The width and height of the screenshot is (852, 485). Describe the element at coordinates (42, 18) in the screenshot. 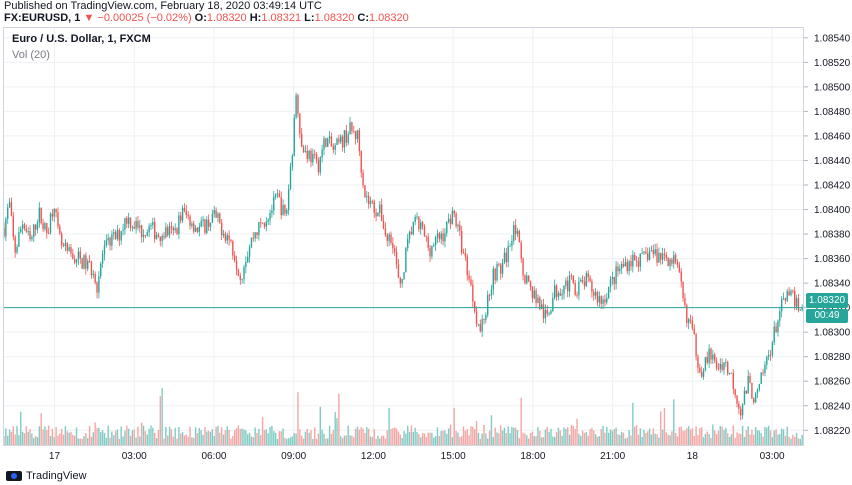

I see `symbol-label: FX:EURUSD, 1` at that location.